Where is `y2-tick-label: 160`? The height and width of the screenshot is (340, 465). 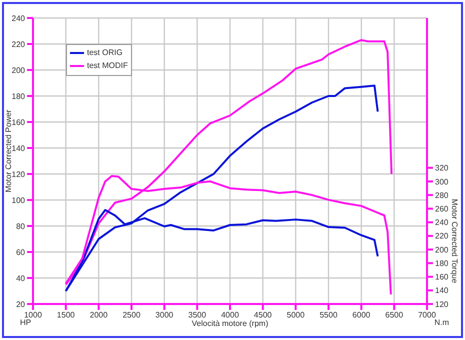
y2-tick-label: 160 is located at coordinates (442, 277).